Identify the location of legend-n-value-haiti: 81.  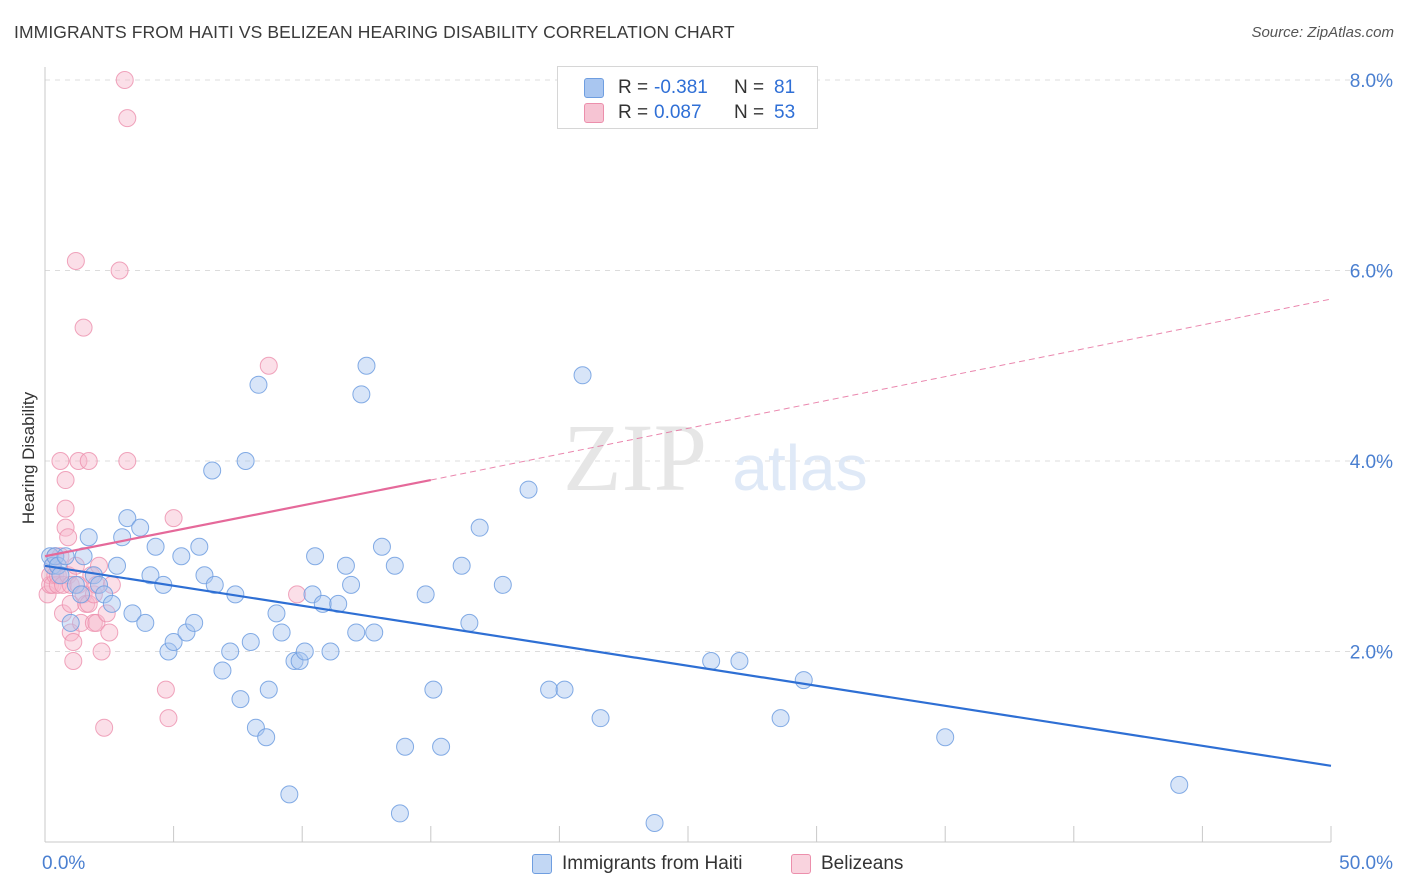
(785, 87).